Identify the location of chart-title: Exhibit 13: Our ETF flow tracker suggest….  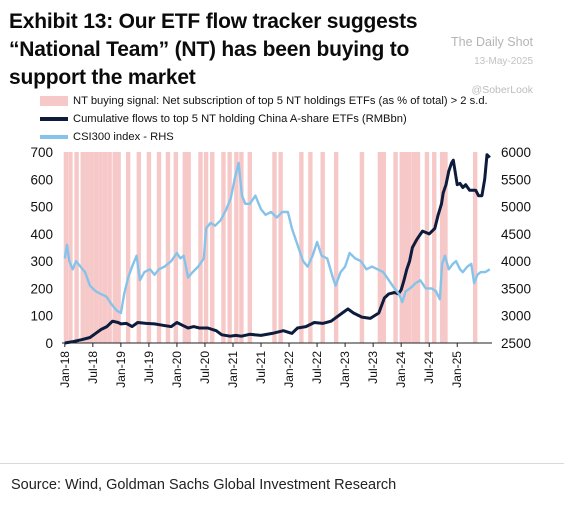
(213, 49).